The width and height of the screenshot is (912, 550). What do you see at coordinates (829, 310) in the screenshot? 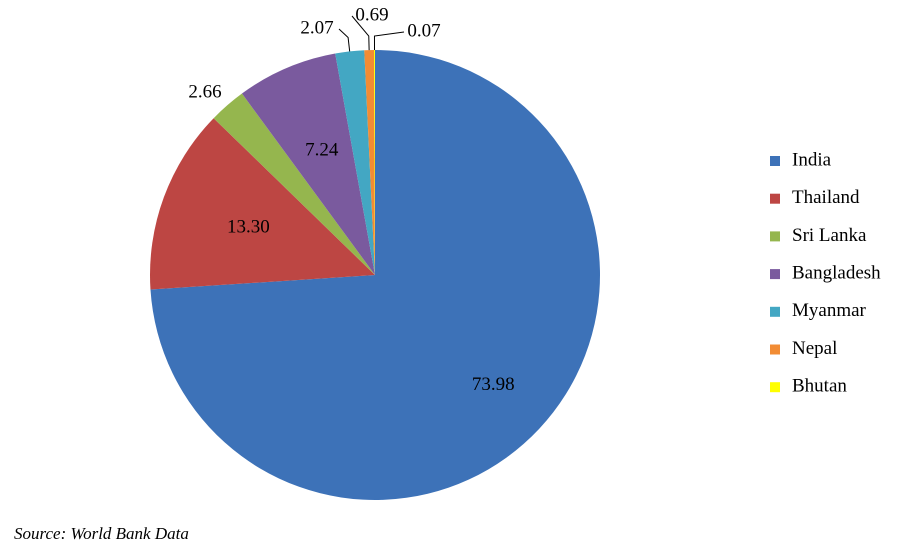
I see `legend-label: Myanmar` at bounding box center [829, 310].